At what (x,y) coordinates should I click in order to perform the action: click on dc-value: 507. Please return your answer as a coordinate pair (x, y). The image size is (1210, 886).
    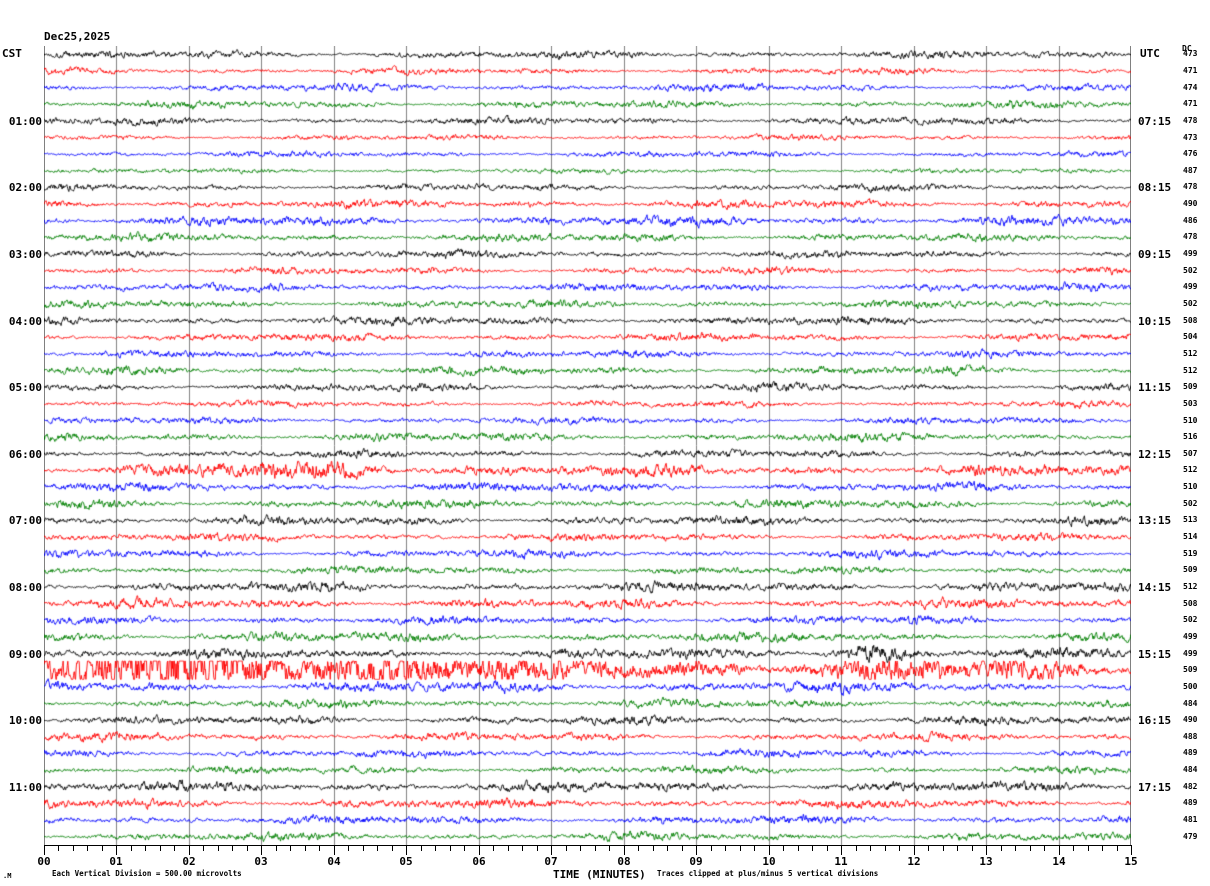
    Looking at the image, I should click on (1190, 453).